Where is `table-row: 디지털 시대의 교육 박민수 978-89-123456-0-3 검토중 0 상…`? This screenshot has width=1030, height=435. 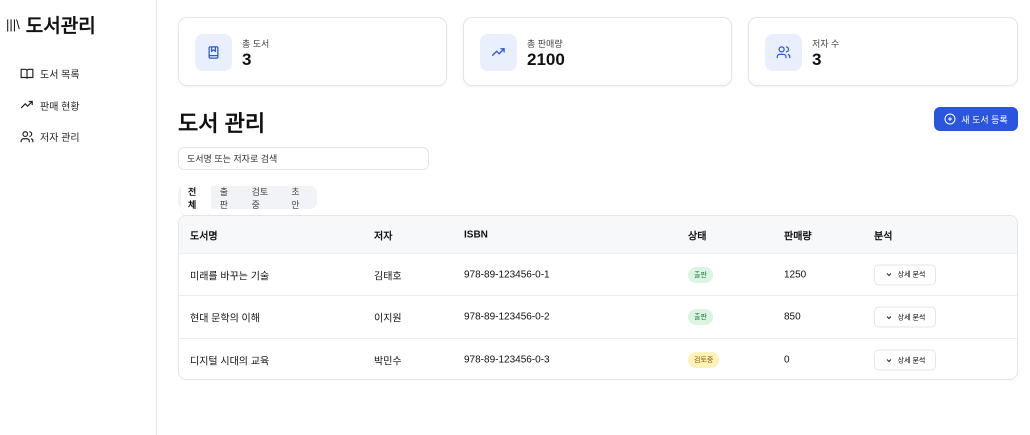
table-row: 디지털 시대의 교육 박민수 978-89-123456-0-3 검토중 0 상… is located at coordinates (598, 359).